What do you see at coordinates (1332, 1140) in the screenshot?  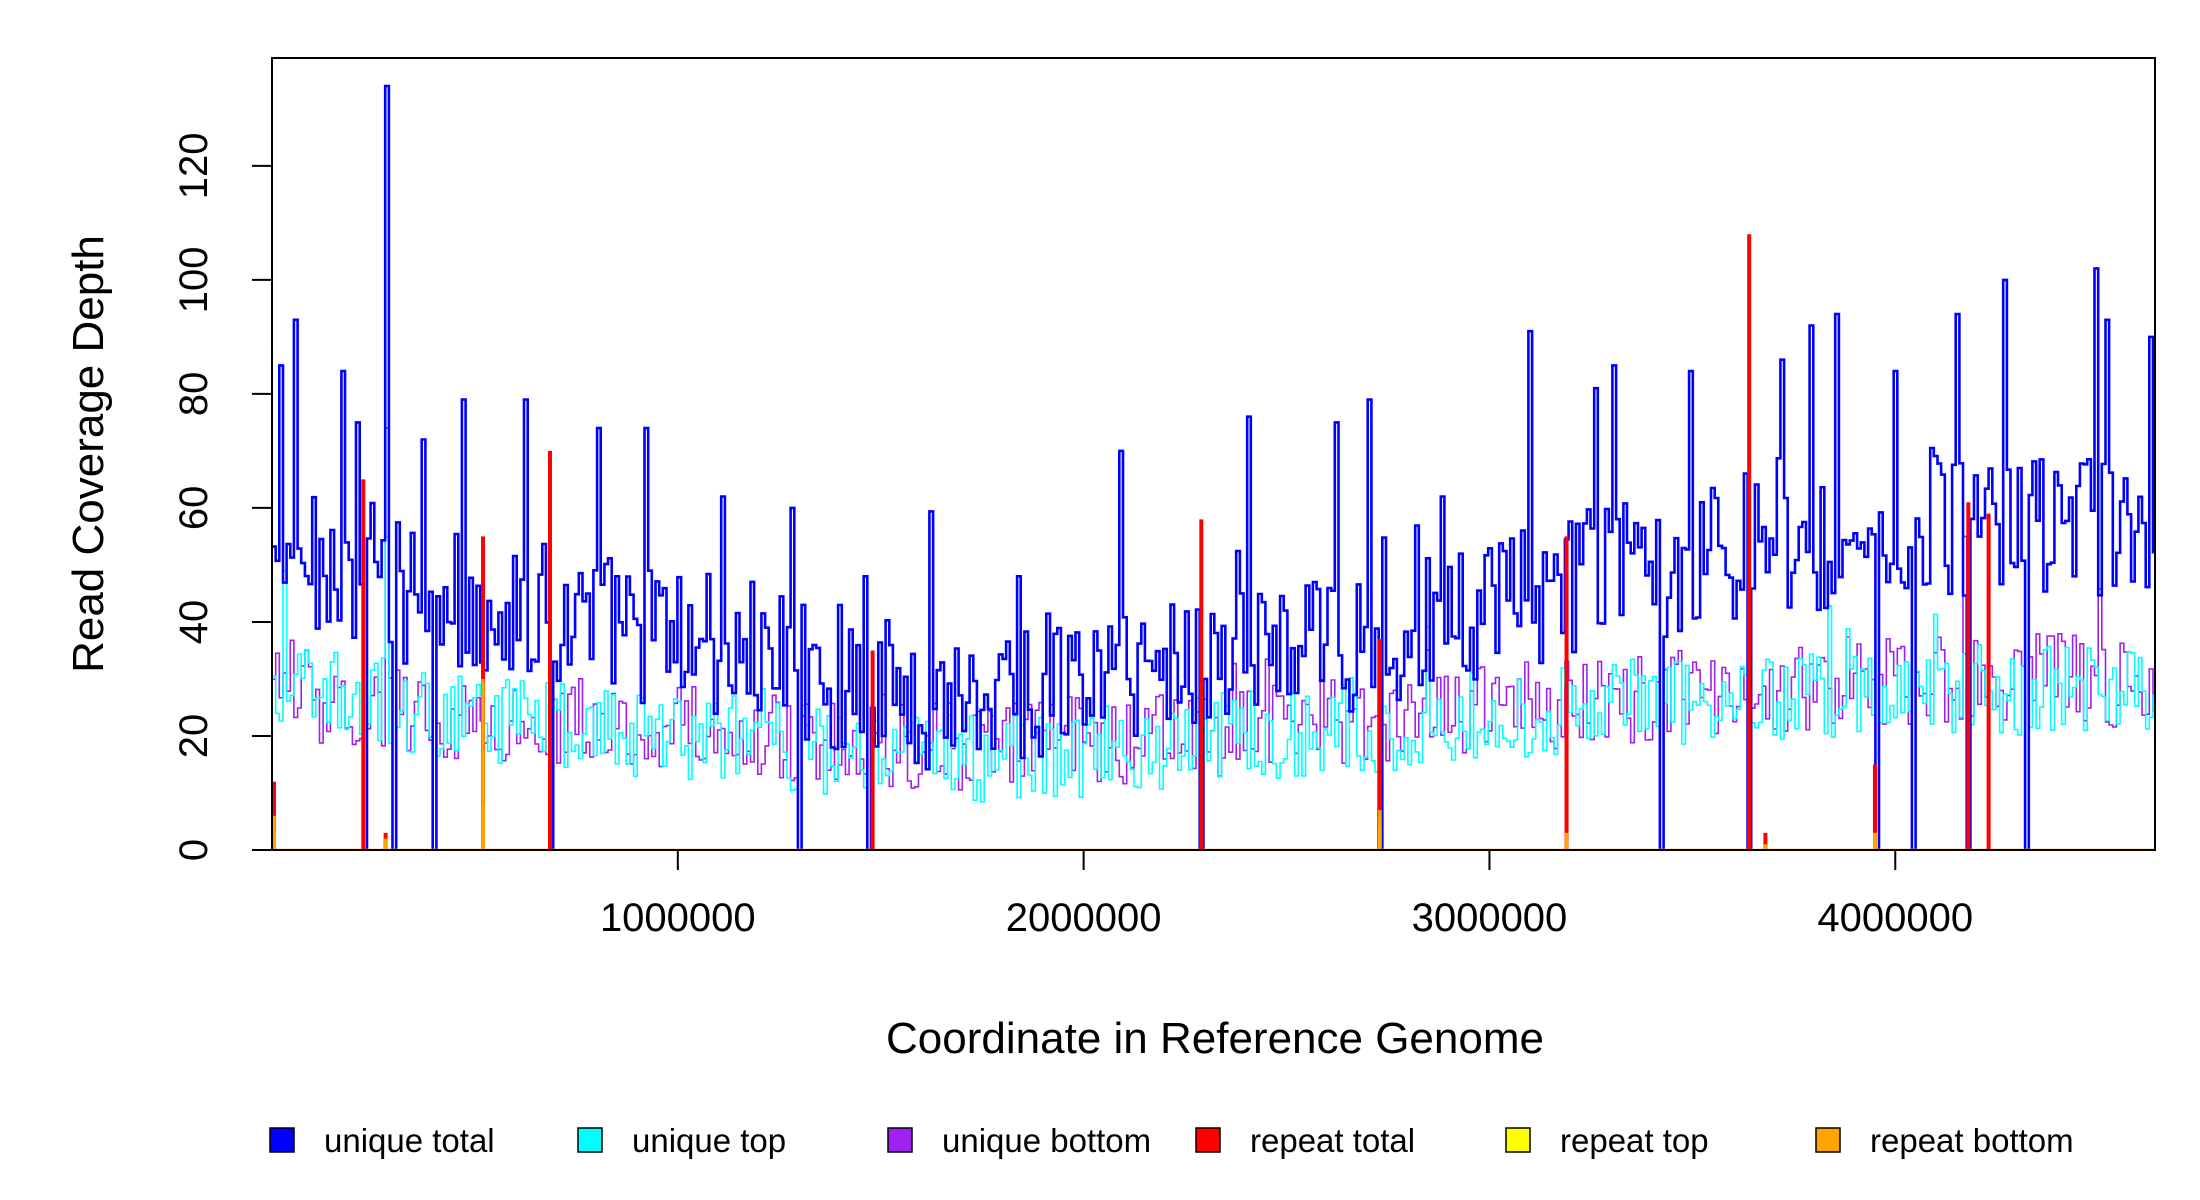 I see `legend-label: repeat total` at bounding box center [1332, 1140].